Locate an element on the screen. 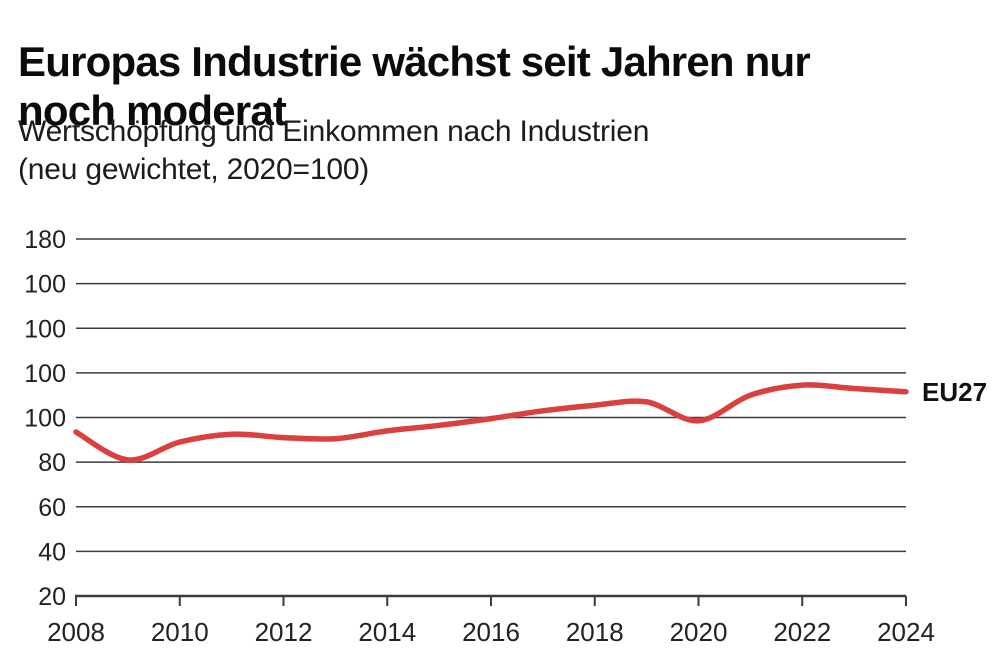  chart-title-line1: Europas Industrie wächst seit Jahren nur is located at coordinates (414, 62).